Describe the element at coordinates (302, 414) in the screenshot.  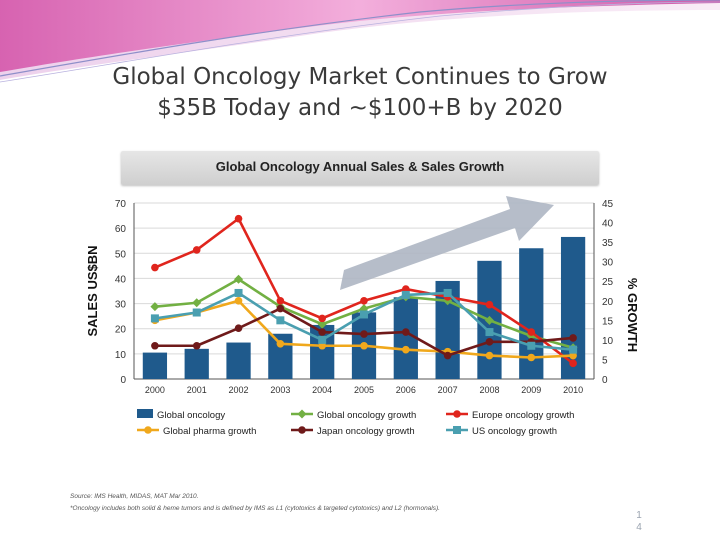
I see `legend-marker-global-oncology-growth` at that location.